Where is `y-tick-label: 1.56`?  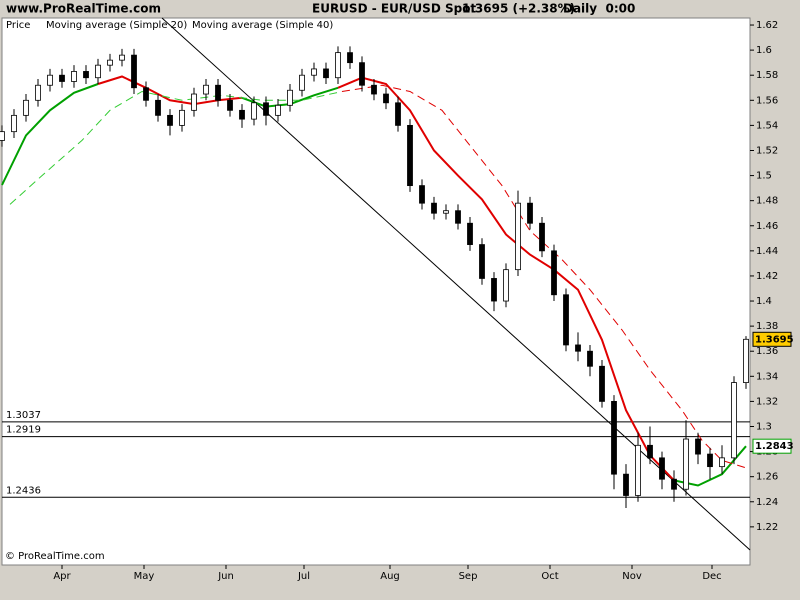
y-tick-label: 1.56 is located at coordinates (767, 100).